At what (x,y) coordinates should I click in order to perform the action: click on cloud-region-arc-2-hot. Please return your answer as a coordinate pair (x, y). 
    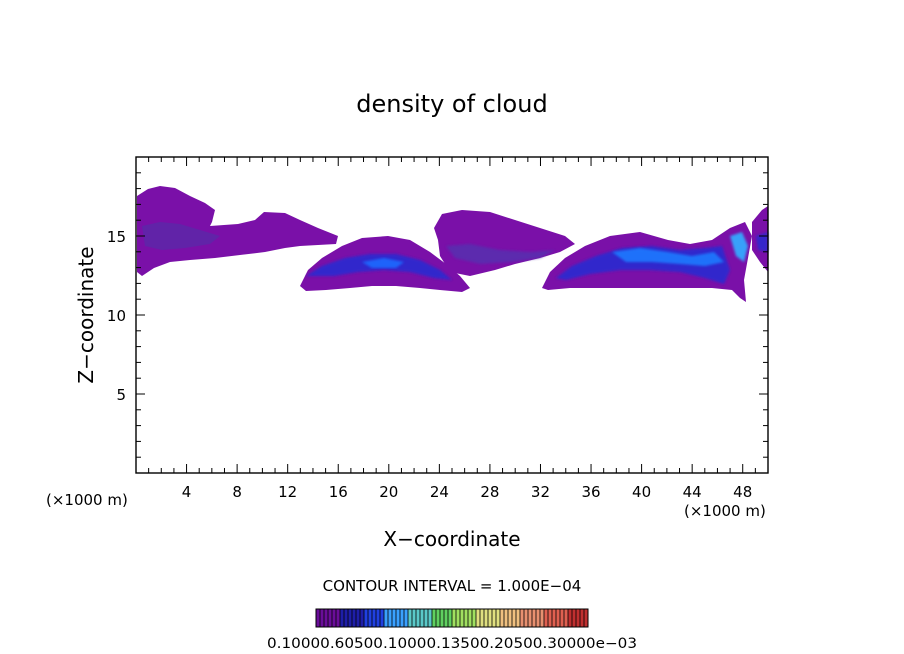
    Looking at the image, I should click on (739, 247).